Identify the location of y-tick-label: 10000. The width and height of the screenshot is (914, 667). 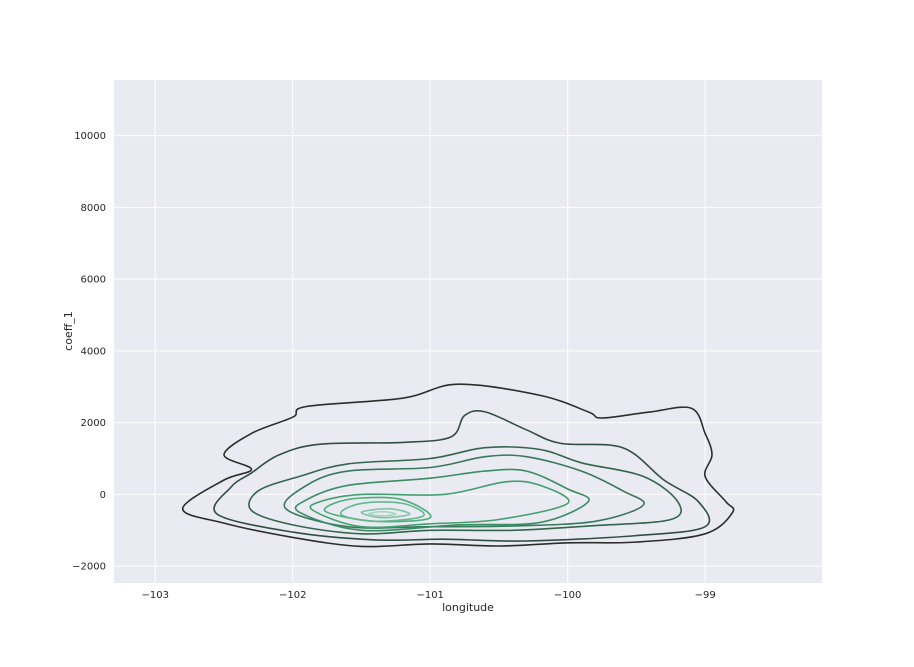
(90, 136).